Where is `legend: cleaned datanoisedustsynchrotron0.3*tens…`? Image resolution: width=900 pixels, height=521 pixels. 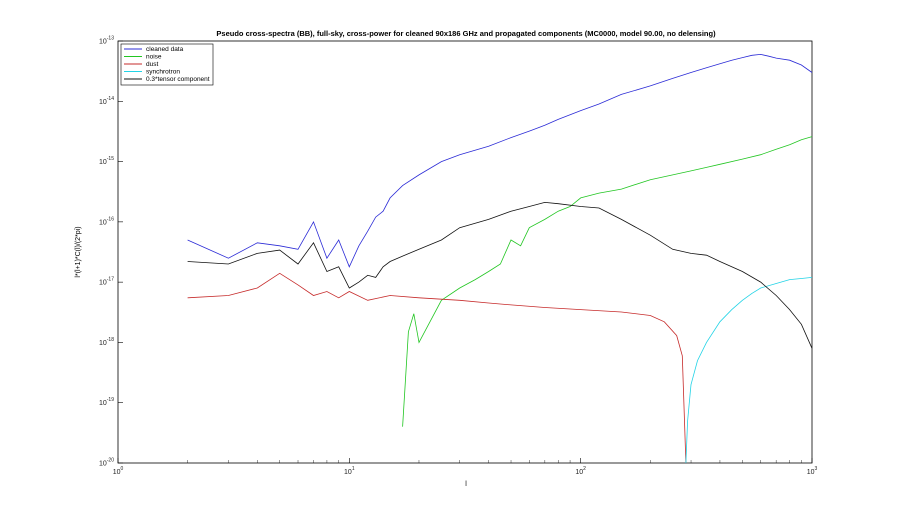 legend: cleaned datanoisedustsynchrotron0.3*tens… is located at coordinates (167, 64).